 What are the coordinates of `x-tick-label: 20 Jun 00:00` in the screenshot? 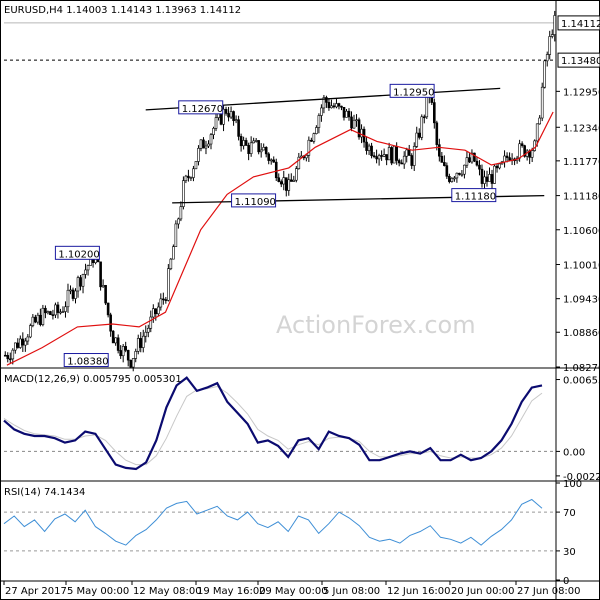 It's located at (483, 591).